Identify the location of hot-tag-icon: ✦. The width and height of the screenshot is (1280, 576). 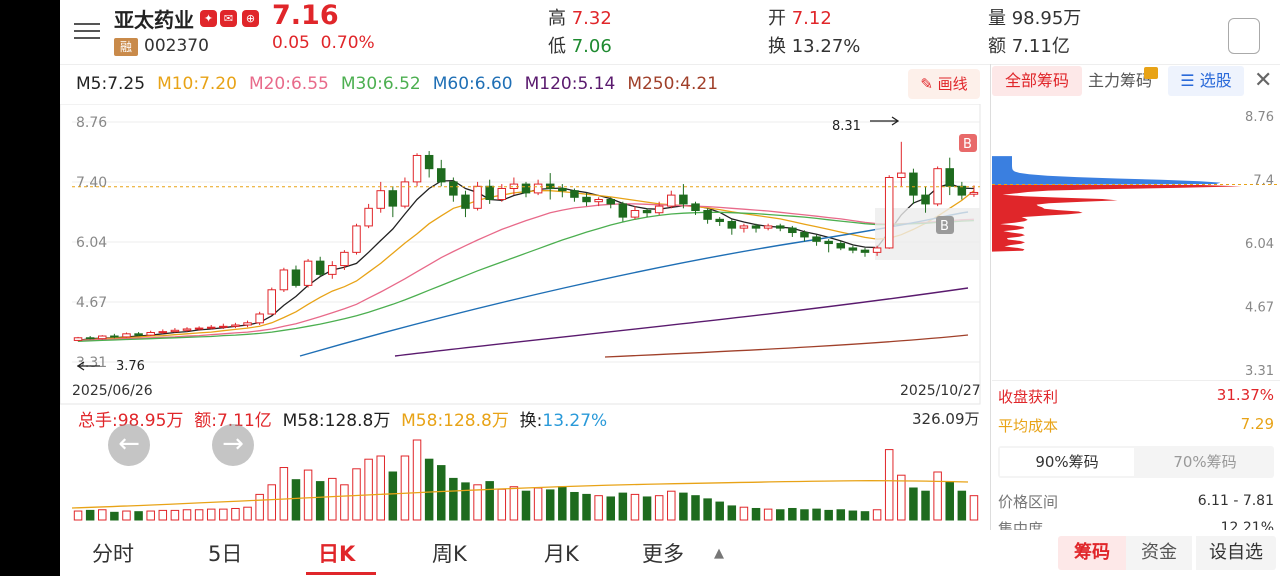
(208, 18).